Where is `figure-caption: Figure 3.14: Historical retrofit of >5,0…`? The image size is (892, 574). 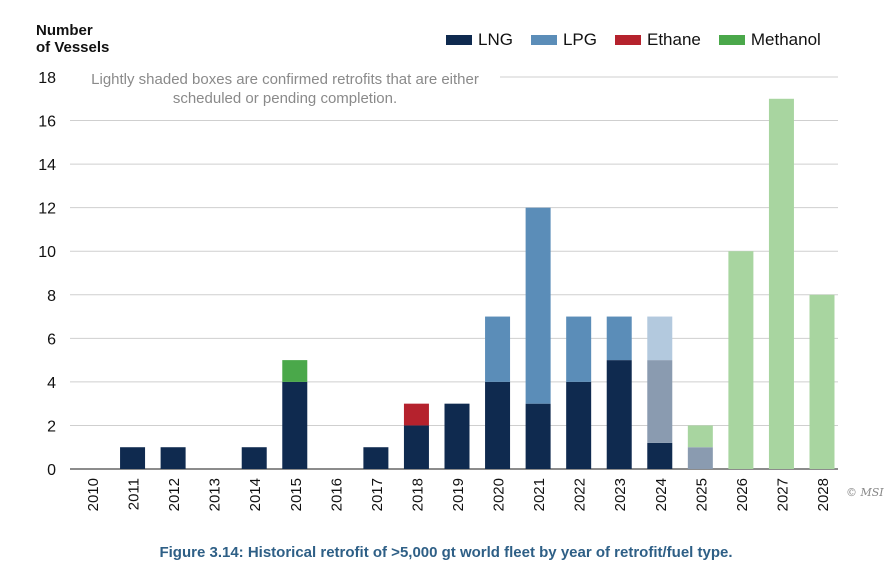
figure-caption: Figure 3.14: Historical retrofit of >5,0… is located at coordinates (446, 552).